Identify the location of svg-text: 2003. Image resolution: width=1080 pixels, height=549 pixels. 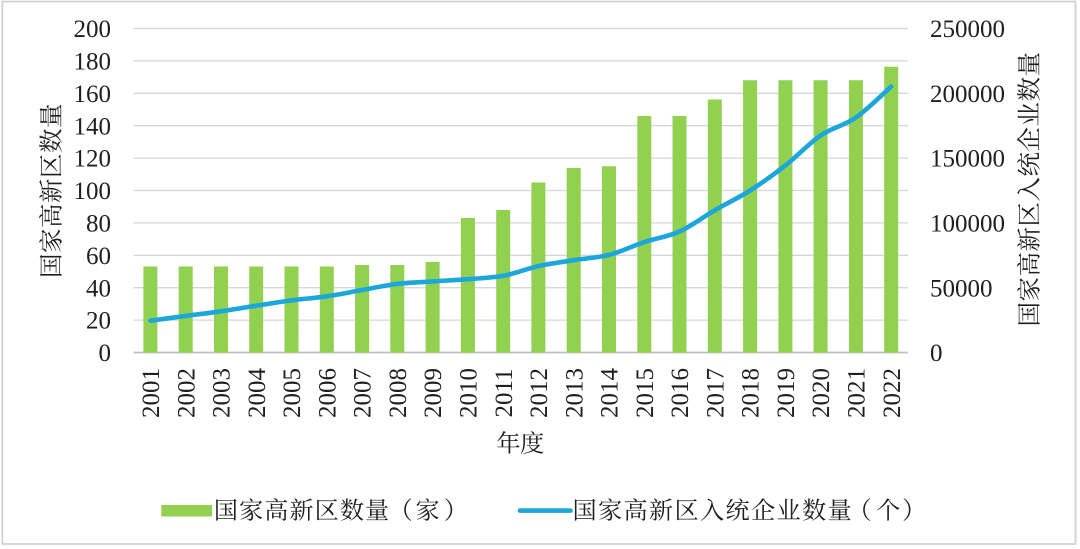
(222, 393).